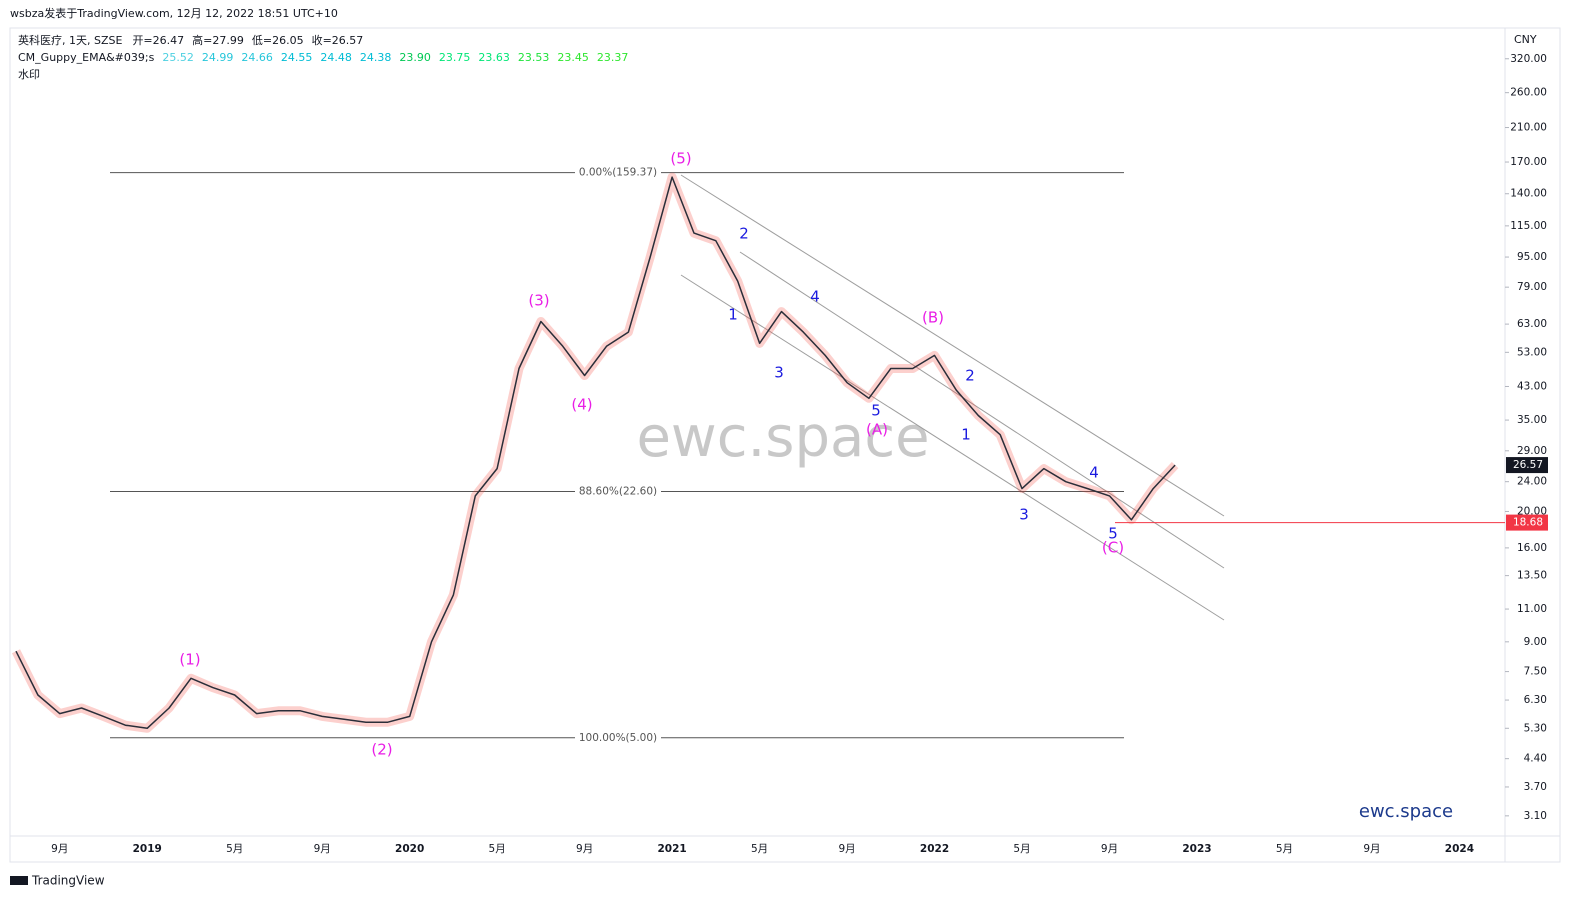  What do you see at coordinates (338, 40) in the screenshot?
I see `ohlc-value: 收=26.57` at bounding box center [338, 40].